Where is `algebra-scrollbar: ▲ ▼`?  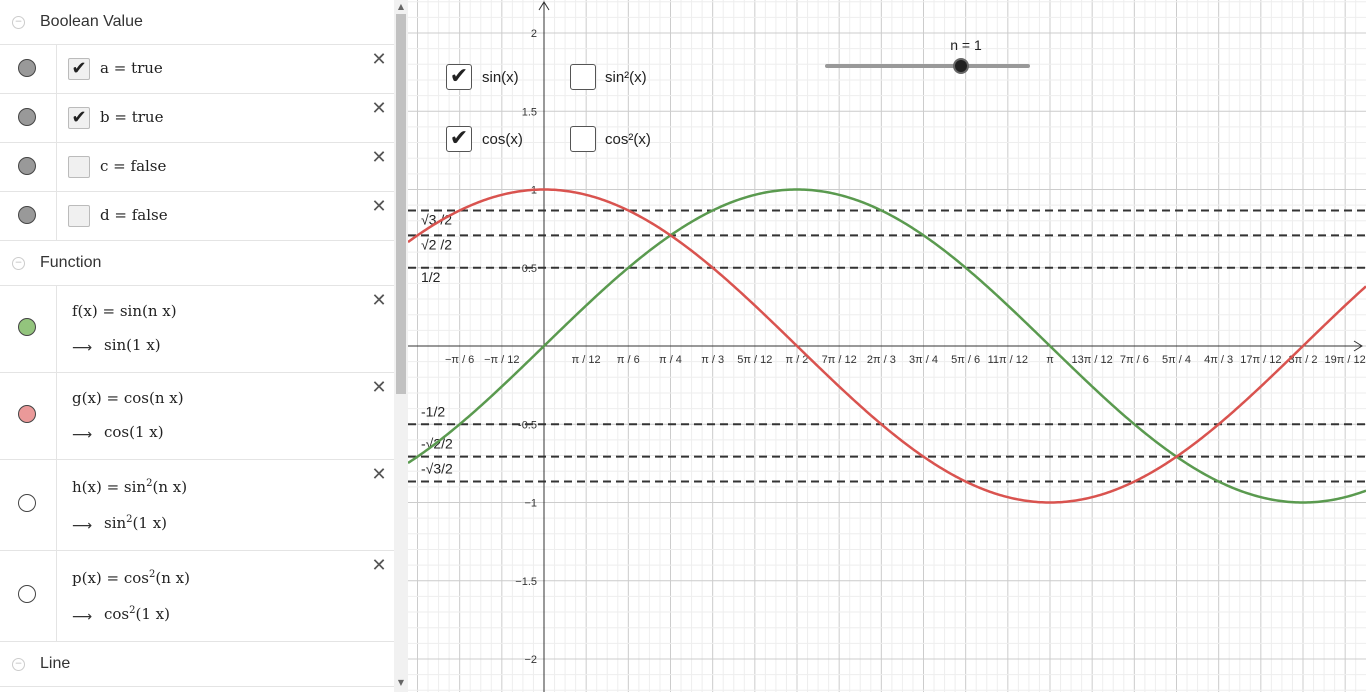 algebra-scrollbar: ▲ ▼ is located at coordinates (401, 346).